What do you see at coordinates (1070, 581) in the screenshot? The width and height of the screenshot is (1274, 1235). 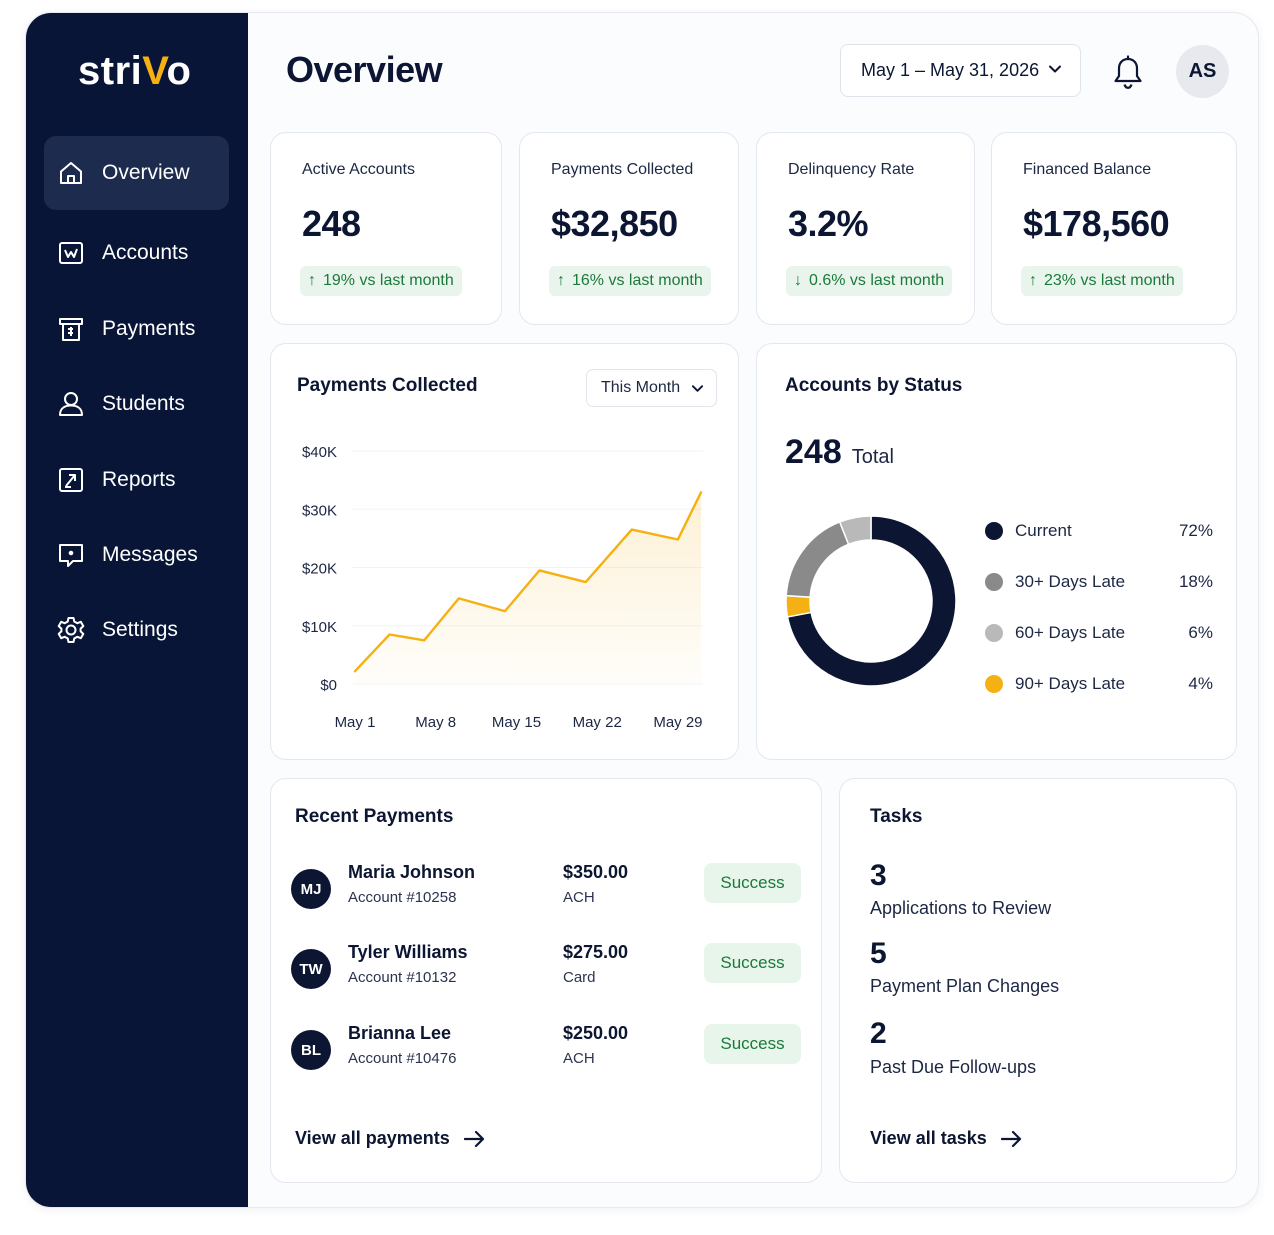 I see `legend-label: 30+ Days Late` at bounding box center [1070, 581].